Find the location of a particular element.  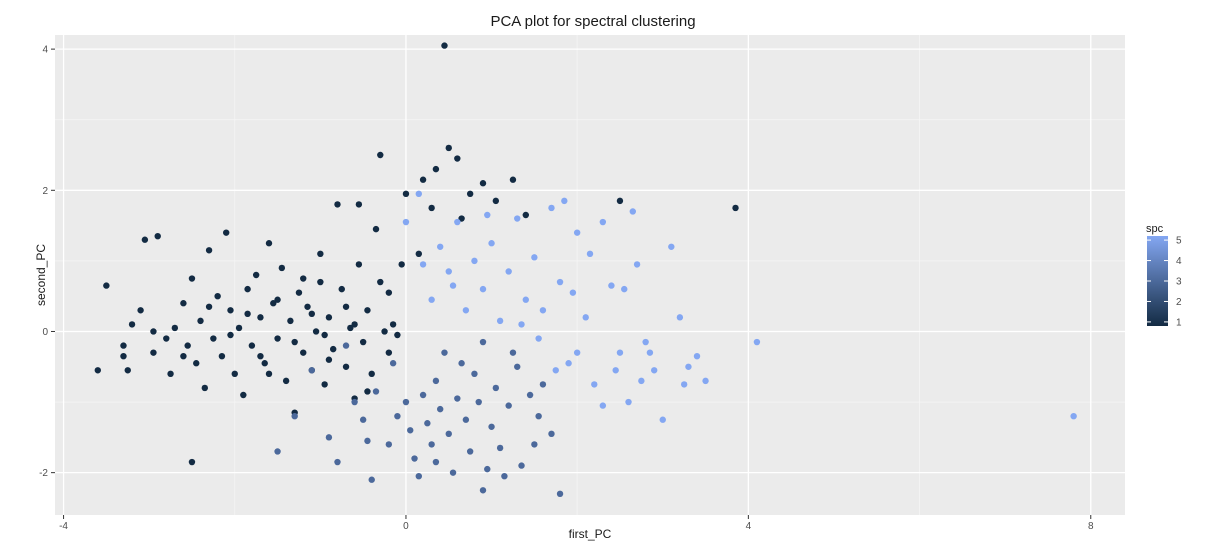

x-tick-label: 8 is located at coordinates (1091, 526).